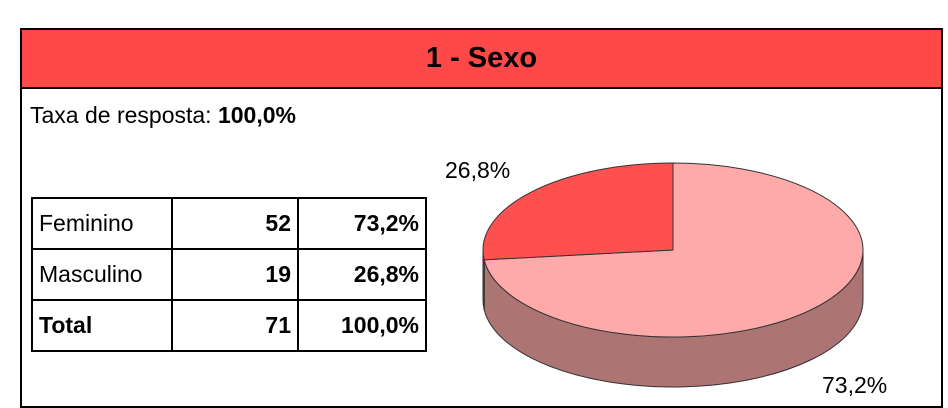 The width and height of the screenshot is (948, 408). What do you see at coordinates (578, 211) in the screenshot?
I see `slice` at bounding box center [578, 211].